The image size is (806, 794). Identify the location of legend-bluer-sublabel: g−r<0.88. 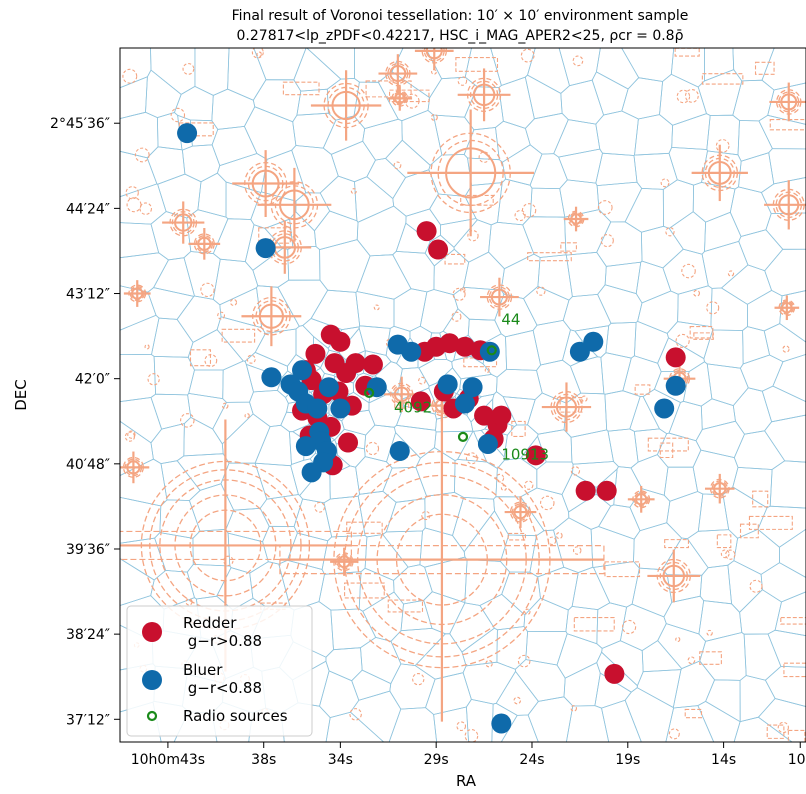
(222, 688).